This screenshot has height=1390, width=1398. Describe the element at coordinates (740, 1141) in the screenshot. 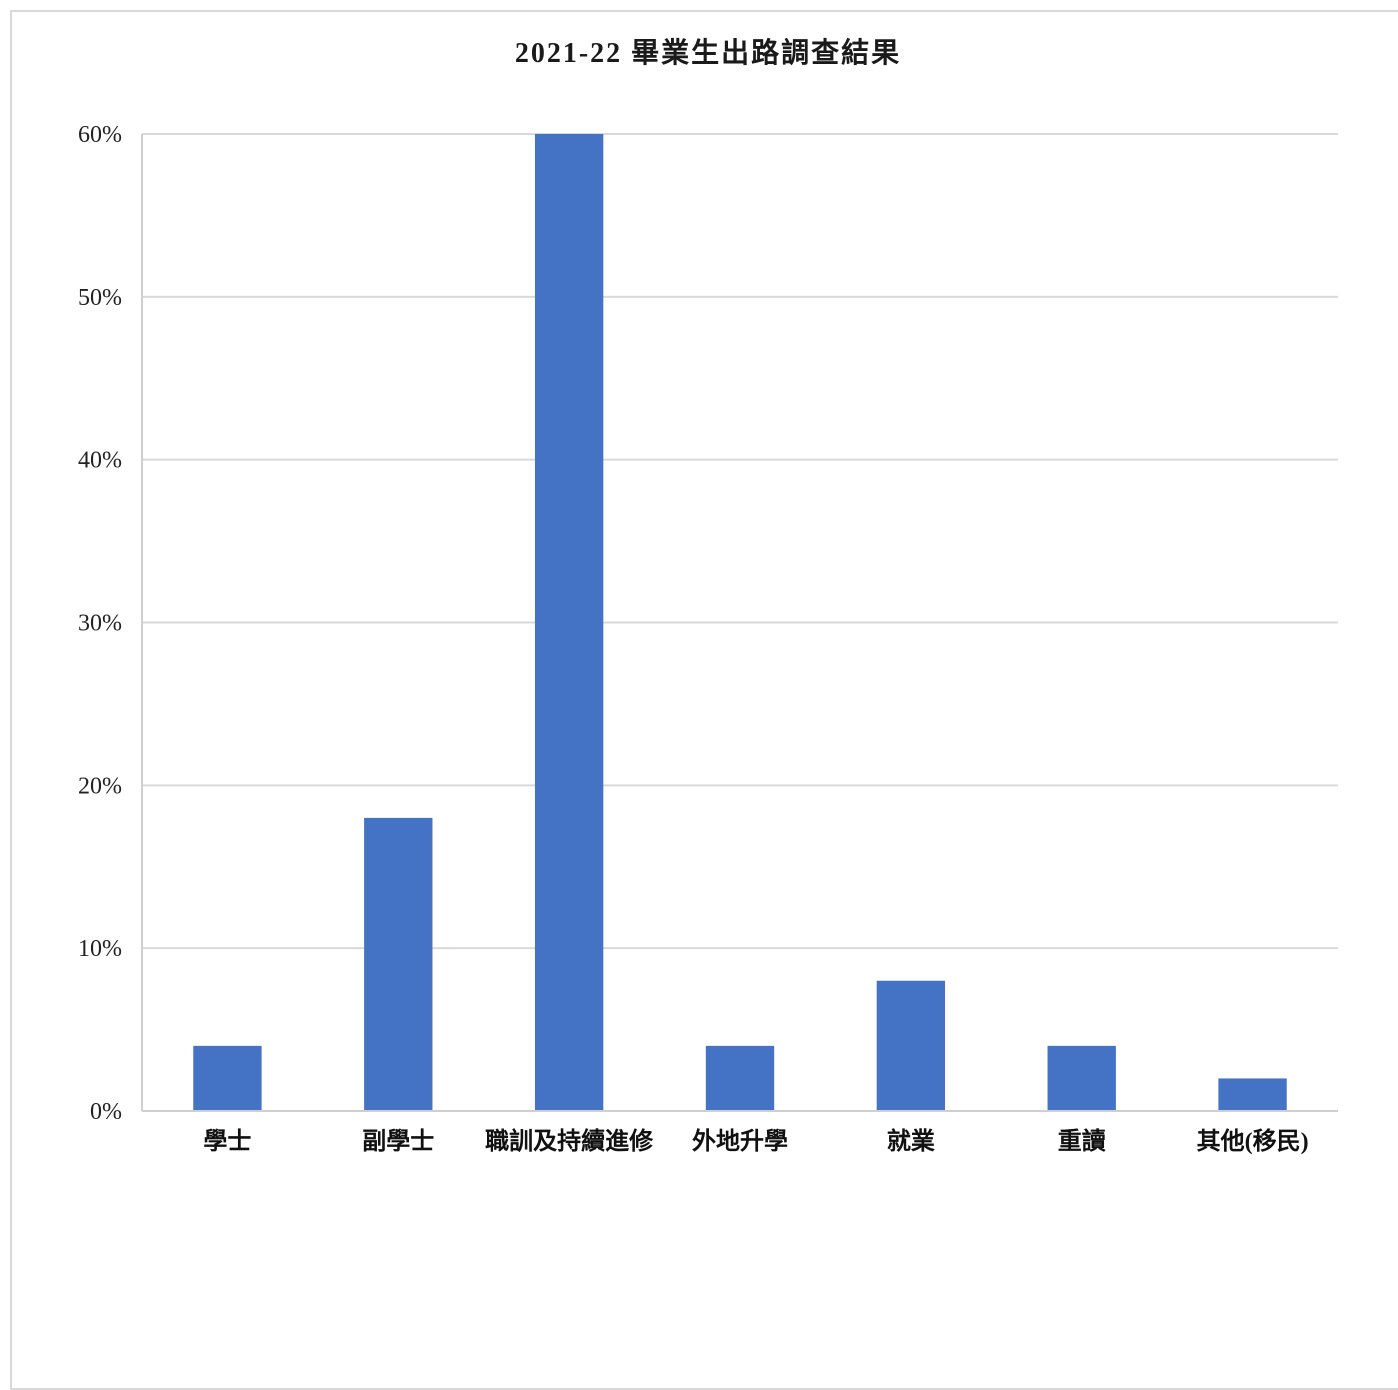

I see `x-tick-label: 外地升學` at that location.